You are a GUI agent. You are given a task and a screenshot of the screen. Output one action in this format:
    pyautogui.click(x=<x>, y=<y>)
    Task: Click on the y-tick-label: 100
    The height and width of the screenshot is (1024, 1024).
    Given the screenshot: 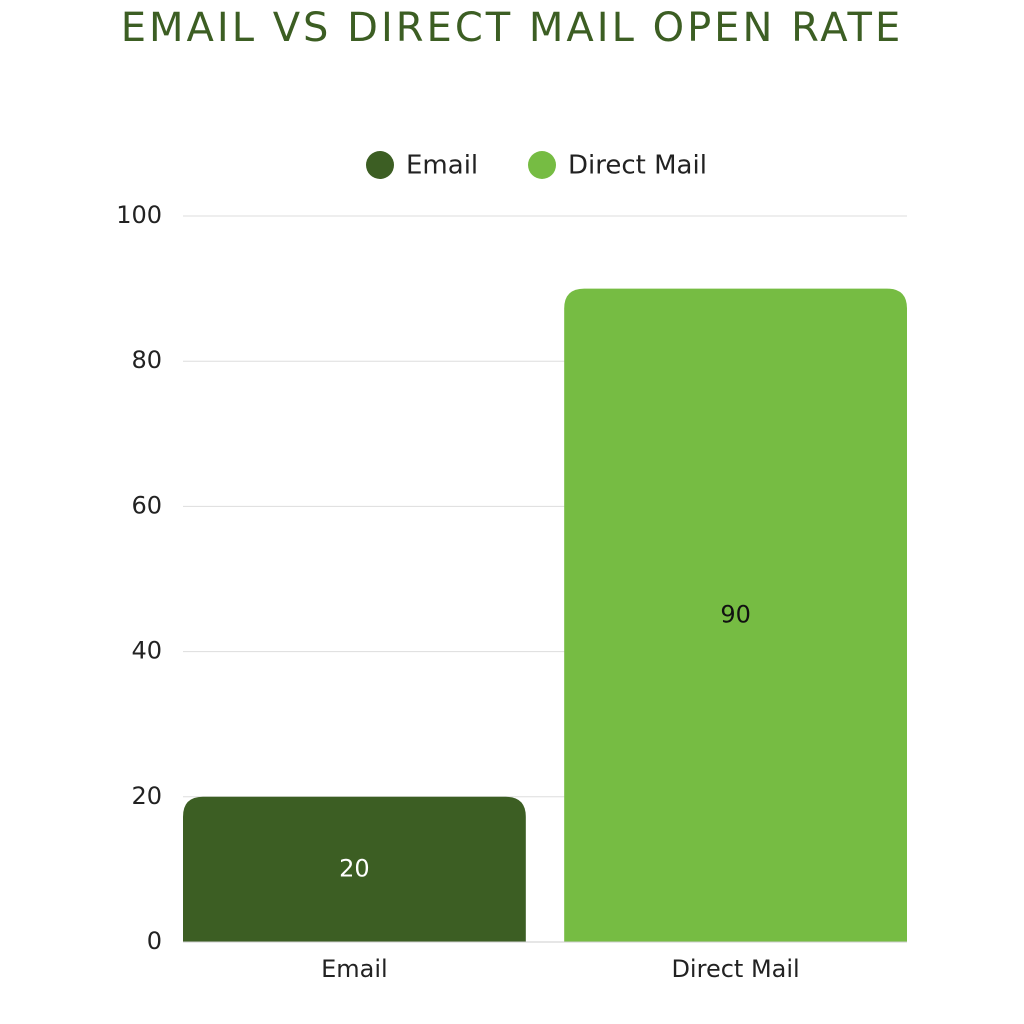 What is the action you would take?
    pyautogui.click(x=139, y=215)
    